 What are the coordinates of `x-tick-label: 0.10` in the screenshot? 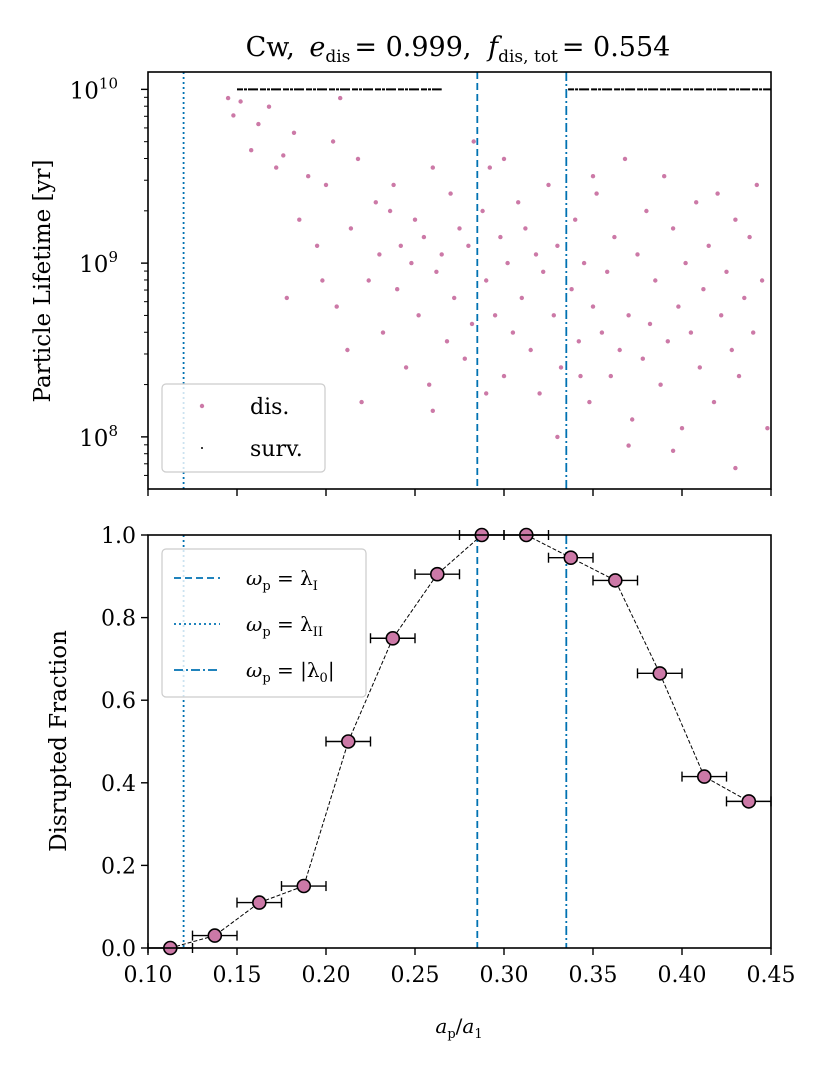 It's located at (148, 975).